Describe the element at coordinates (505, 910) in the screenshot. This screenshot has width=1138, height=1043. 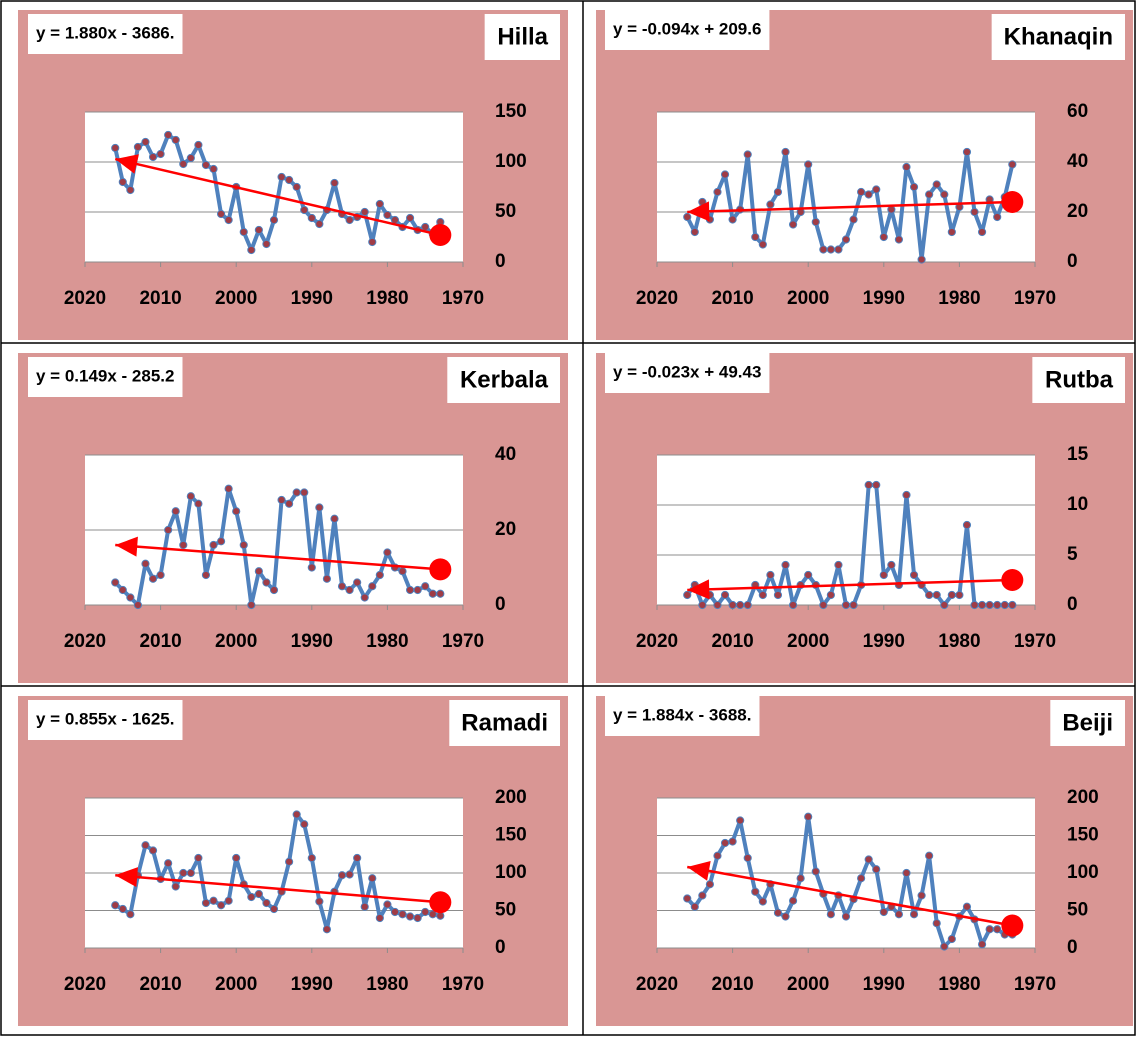
I see `y-tick-label: 50` at that location.